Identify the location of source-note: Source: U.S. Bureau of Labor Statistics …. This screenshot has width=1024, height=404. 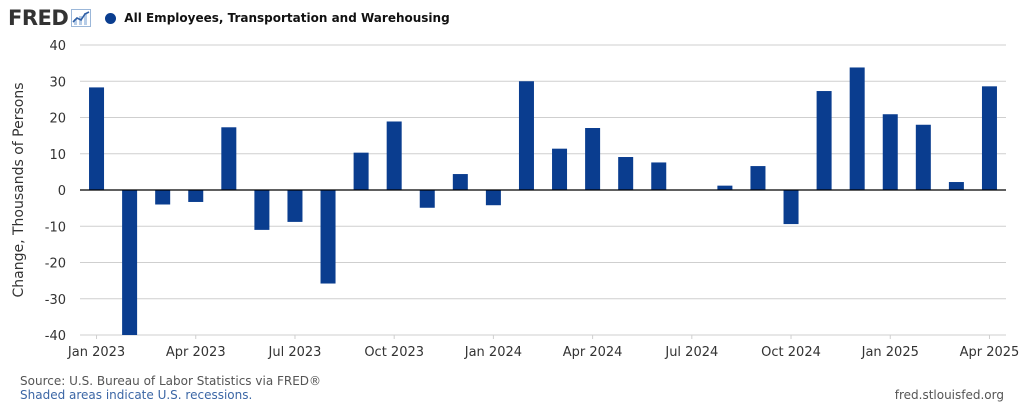
(171, 381).